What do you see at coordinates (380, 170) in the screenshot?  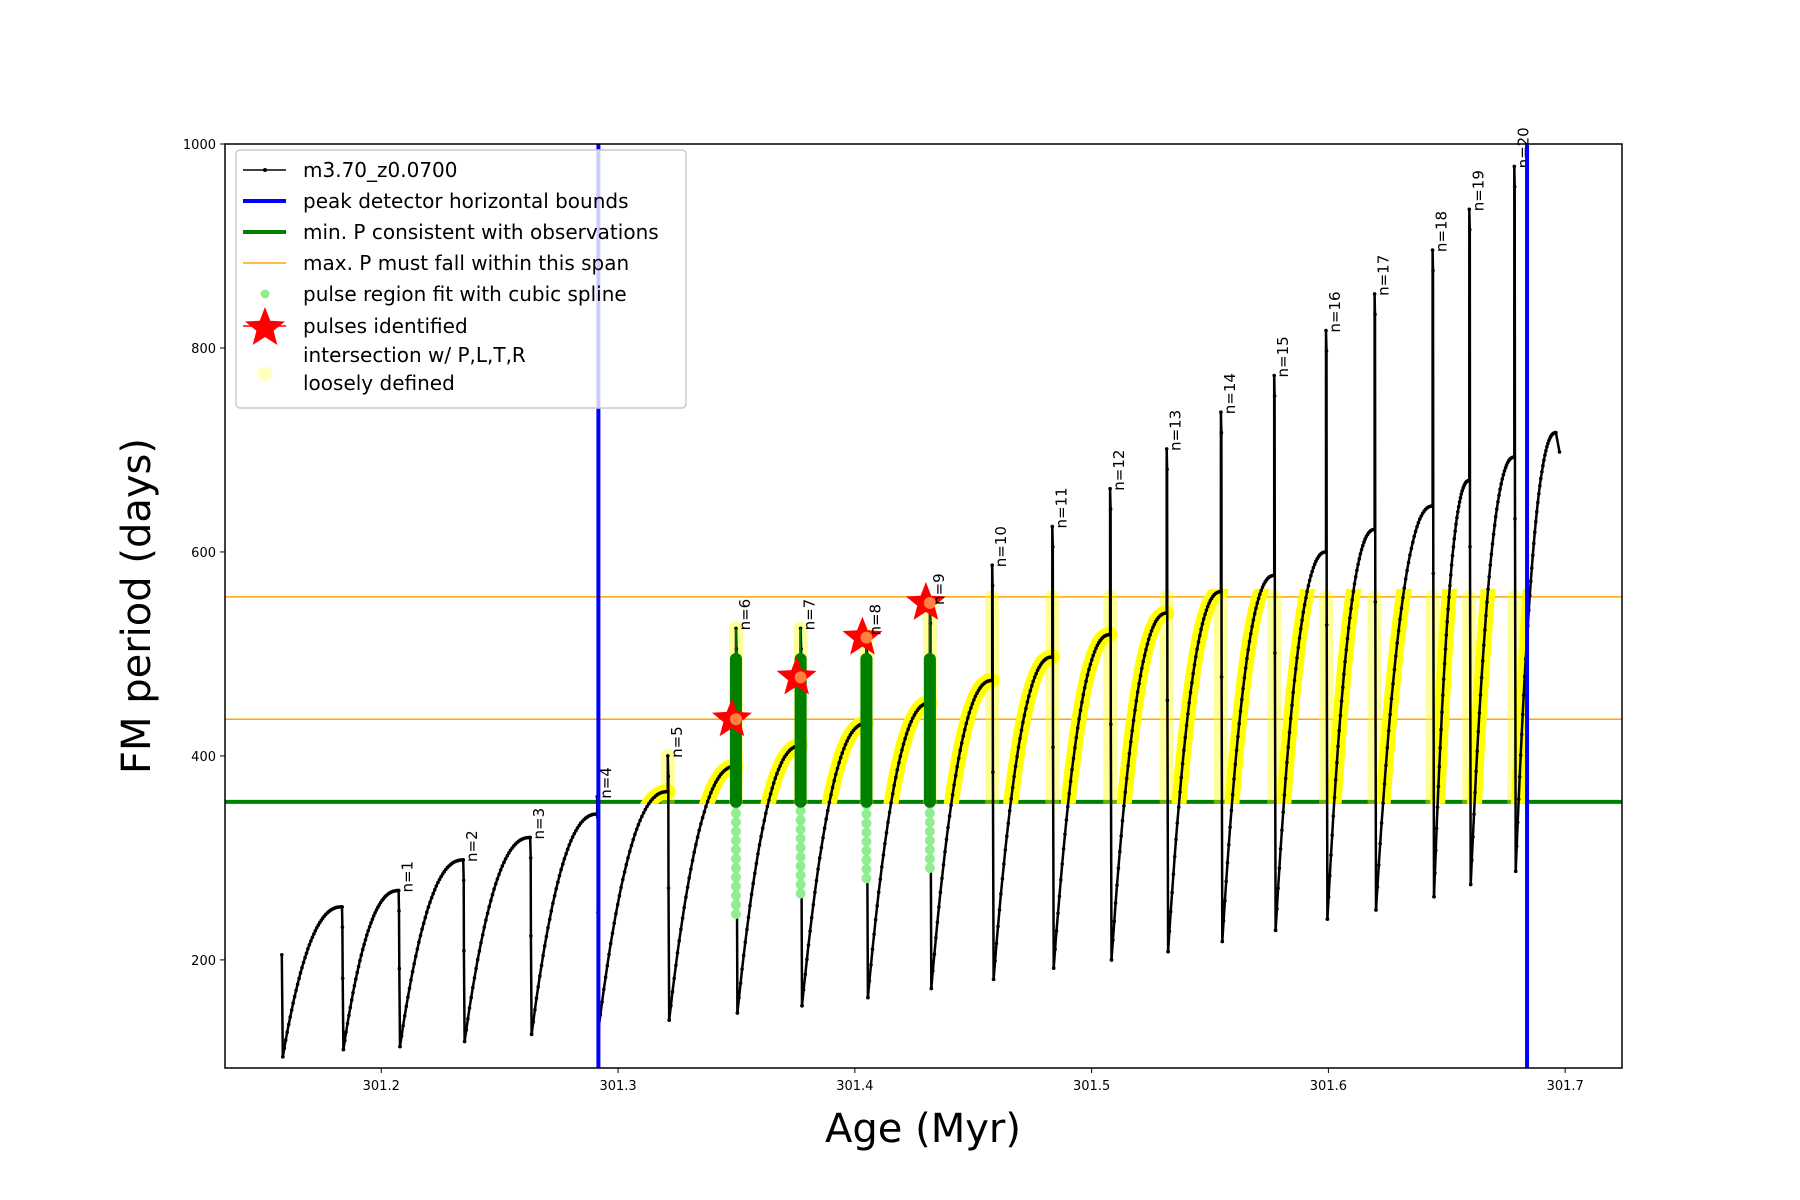 I see `legend-label: m3.70_z0.0700` at bounding box center [380, 170].